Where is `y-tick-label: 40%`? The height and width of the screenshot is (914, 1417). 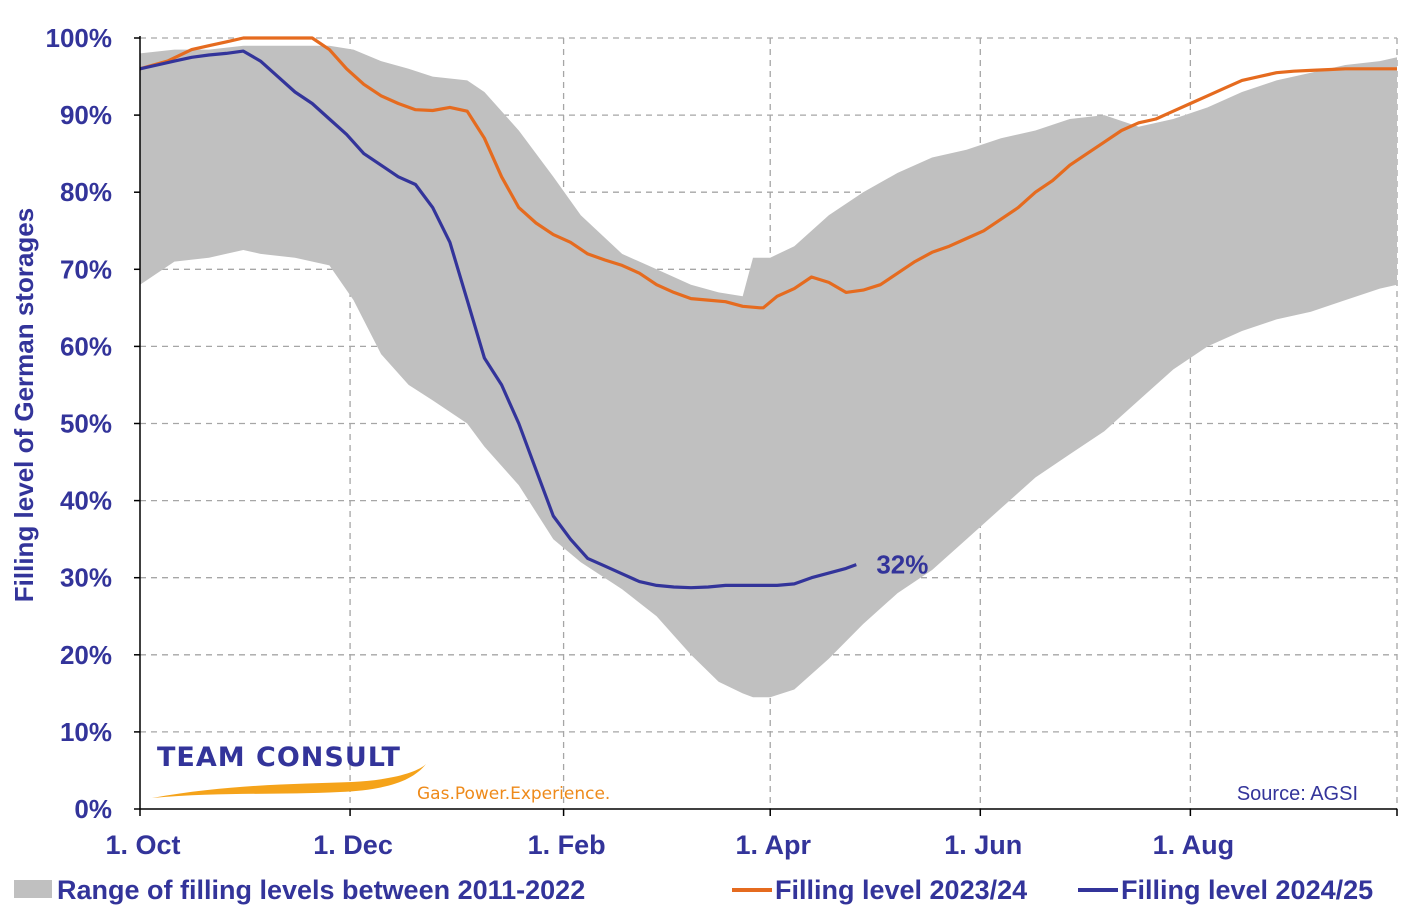
y-tick-label: 40% is located at coordinates (86, 501).